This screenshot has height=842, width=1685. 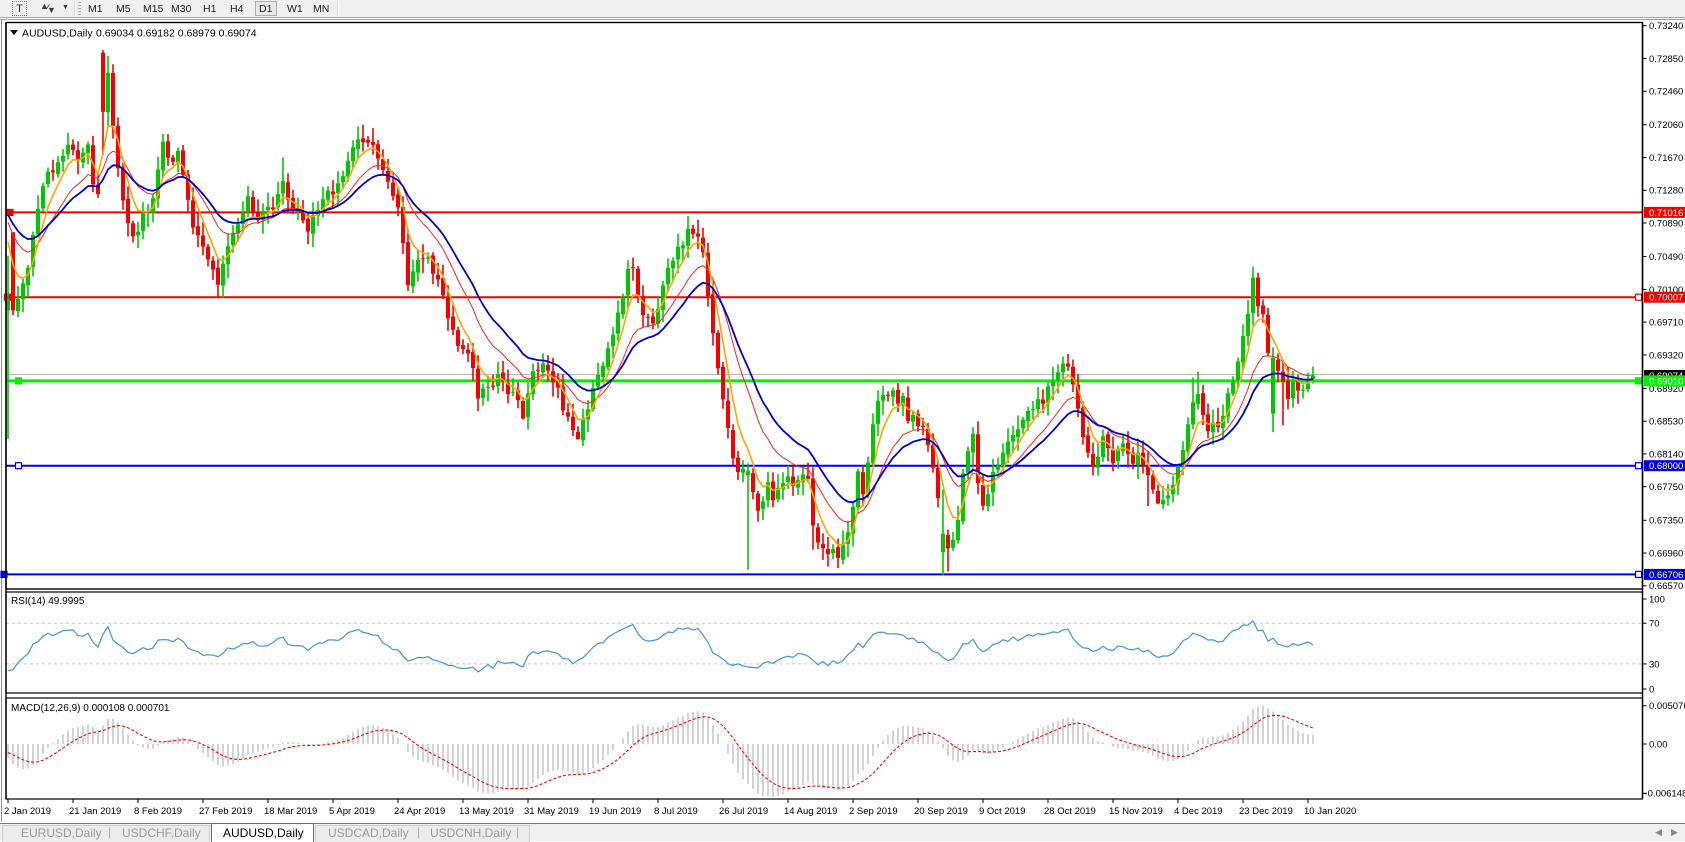 What do you see at coordinates (1666, 466) in the screenshot?
I see `svg-text: 0.68000` at bounding box center [1666, 466].